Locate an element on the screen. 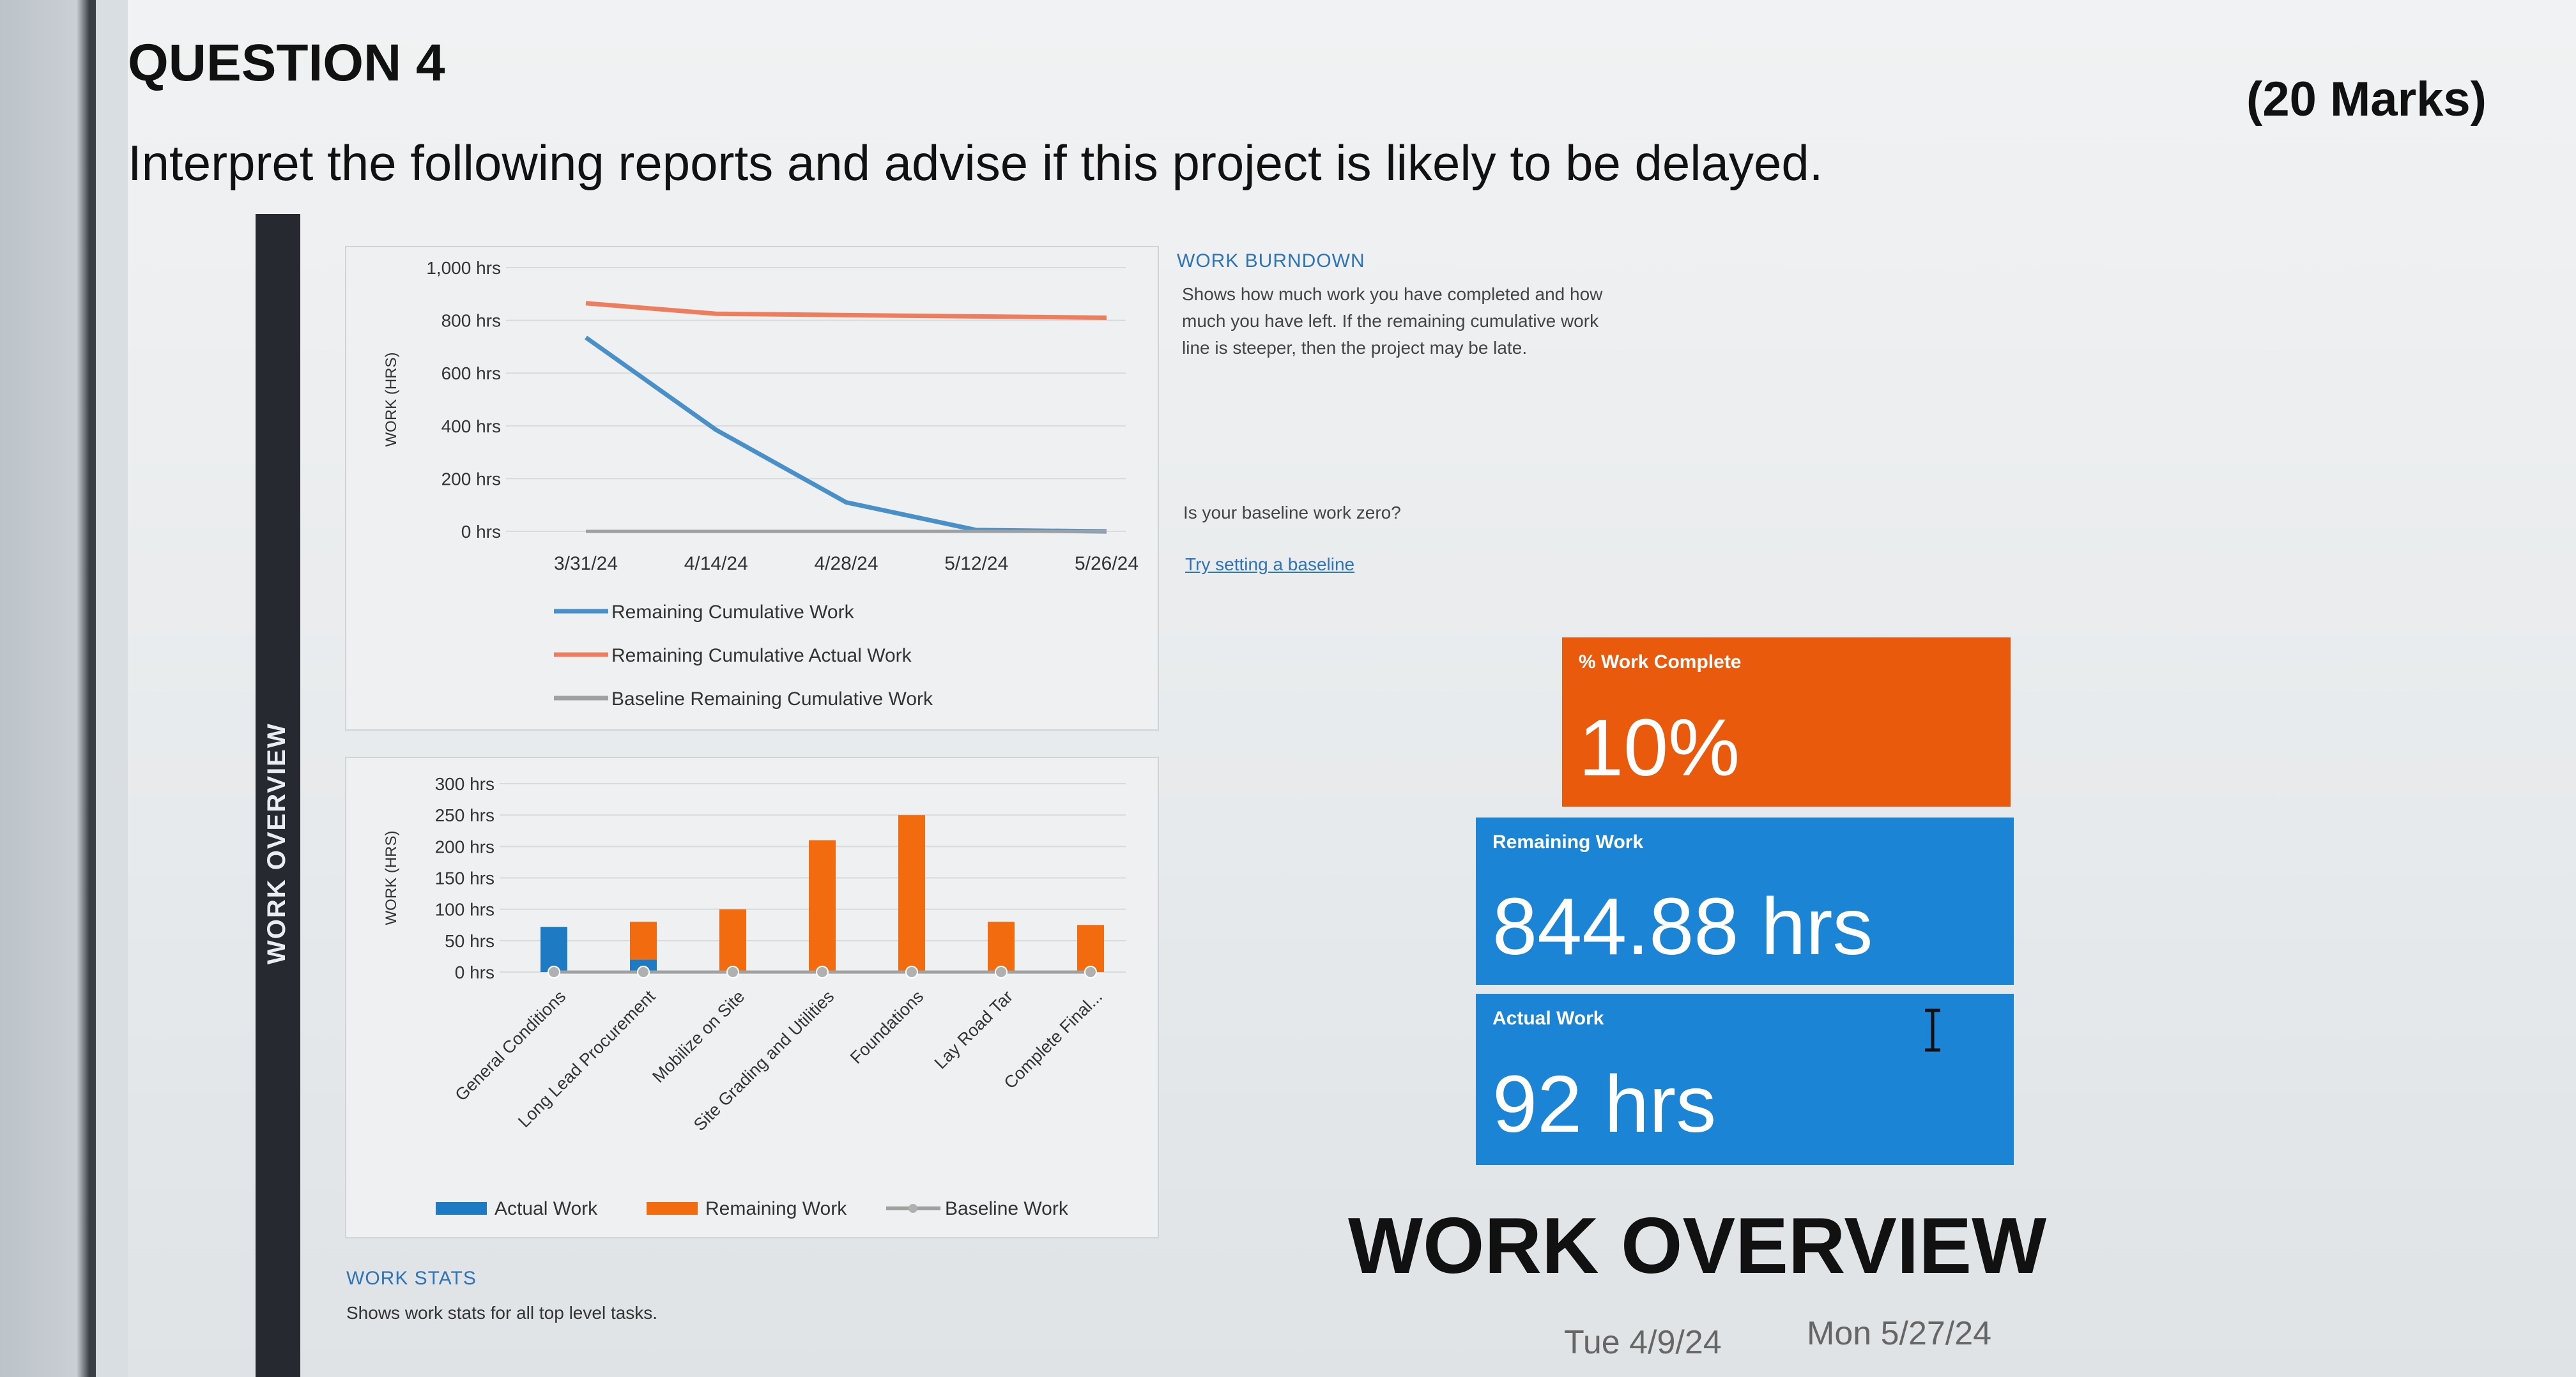  stats-legend-label: Actual Work is located at coordinates (546, 1208).